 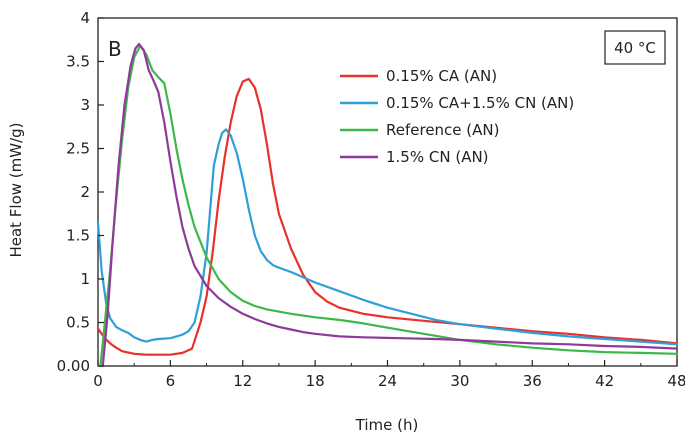 What do you see at coordinates (443, 130) in the screenshot?
I see `legend-label: Reference (AN)` at bounding box center [443, 130].